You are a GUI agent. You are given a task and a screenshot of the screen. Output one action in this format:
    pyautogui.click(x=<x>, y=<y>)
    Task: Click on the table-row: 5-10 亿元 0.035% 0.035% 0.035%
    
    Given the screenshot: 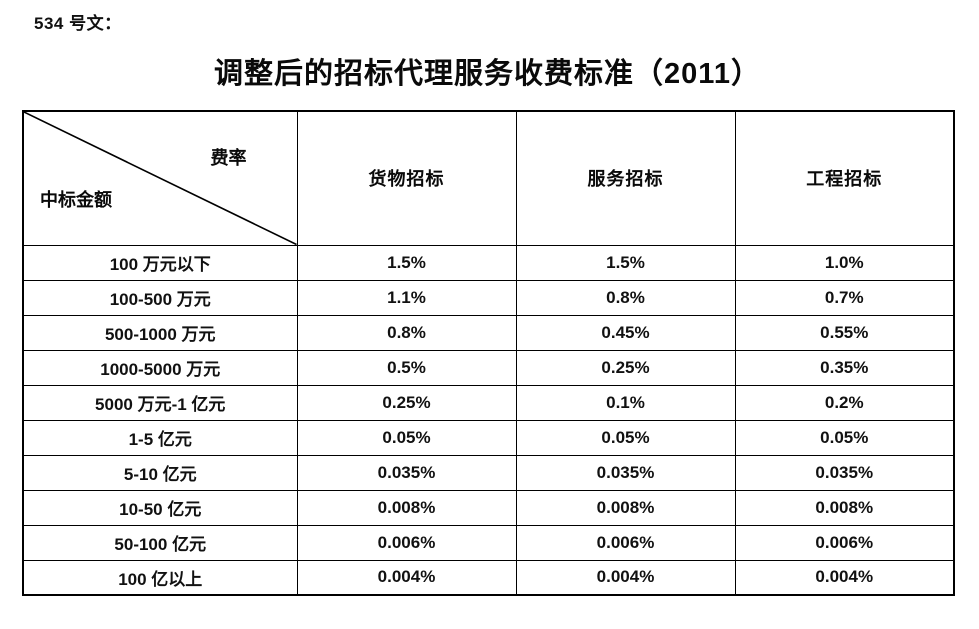 What is the action you would take?
    pyautogui.click(x=488, y=472)
    